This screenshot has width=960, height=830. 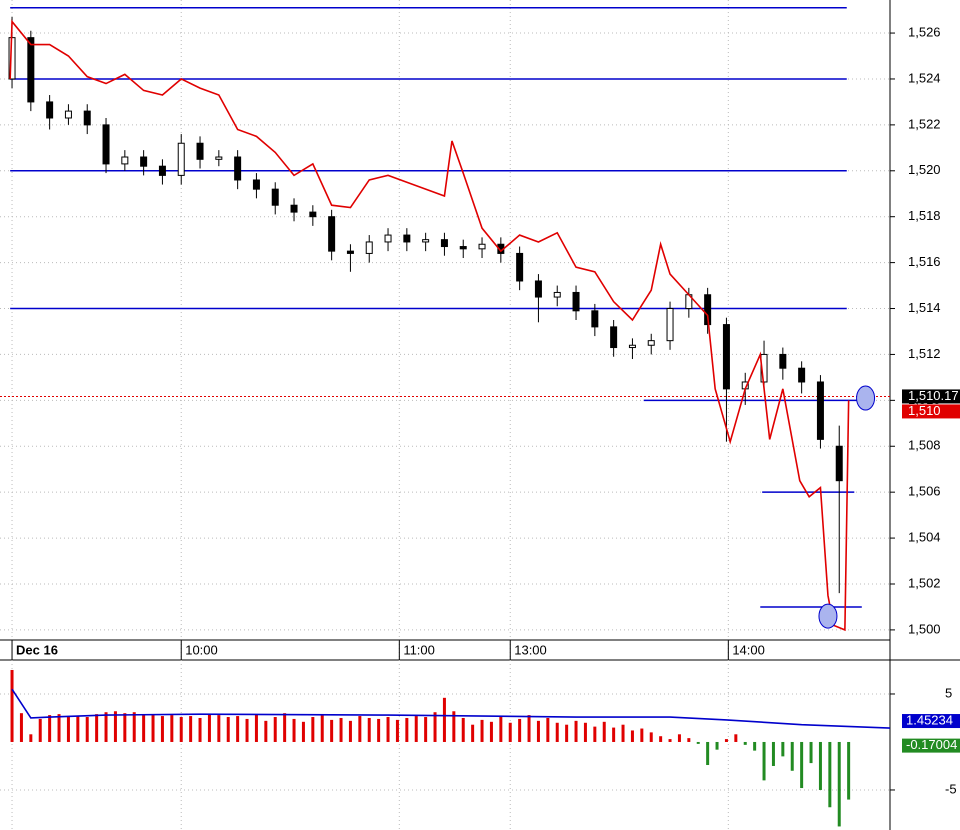 I want to click on y-tick-label: 1,506, so click(x=924, y=491).